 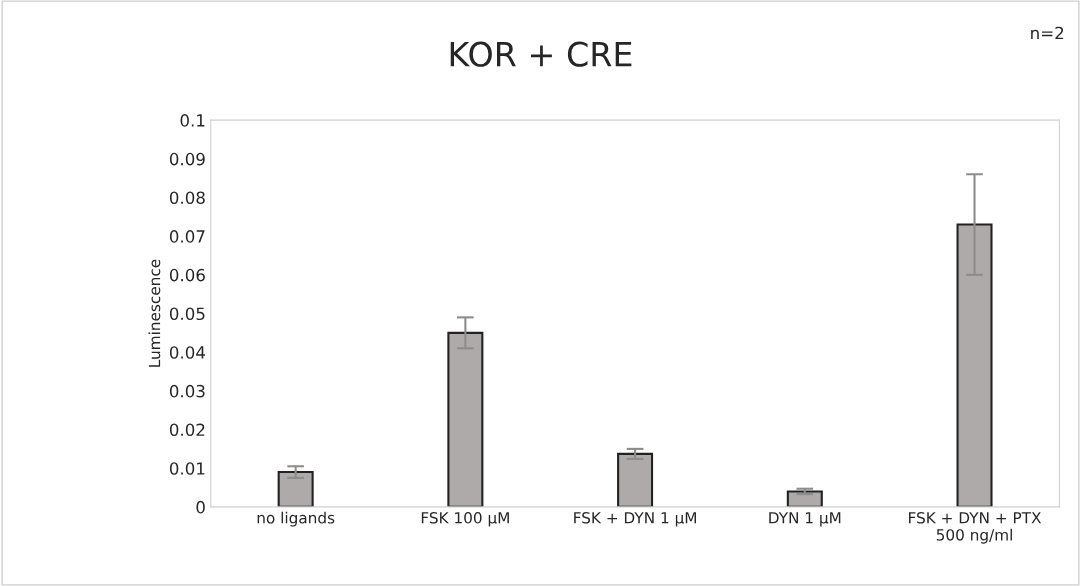 I want to click on y-tick-label: 0.02, so click(x=187, y=430).